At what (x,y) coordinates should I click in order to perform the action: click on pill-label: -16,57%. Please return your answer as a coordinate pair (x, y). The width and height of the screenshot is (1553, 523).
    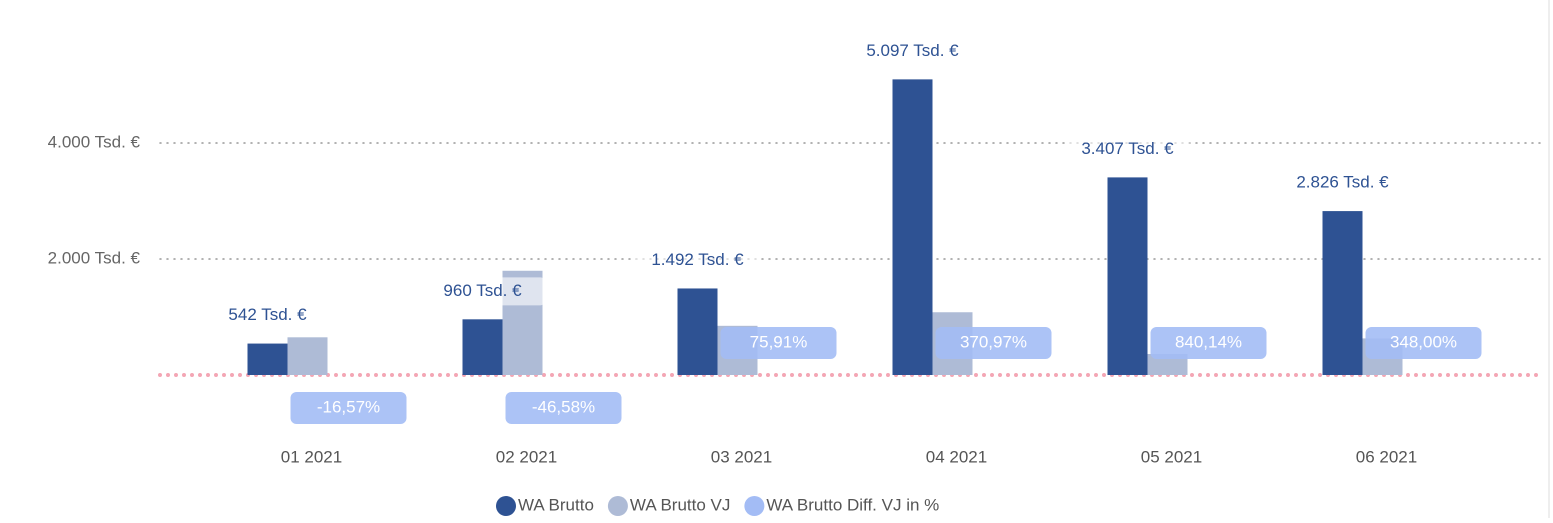
    Looking at the image, I should click on (348, 406).